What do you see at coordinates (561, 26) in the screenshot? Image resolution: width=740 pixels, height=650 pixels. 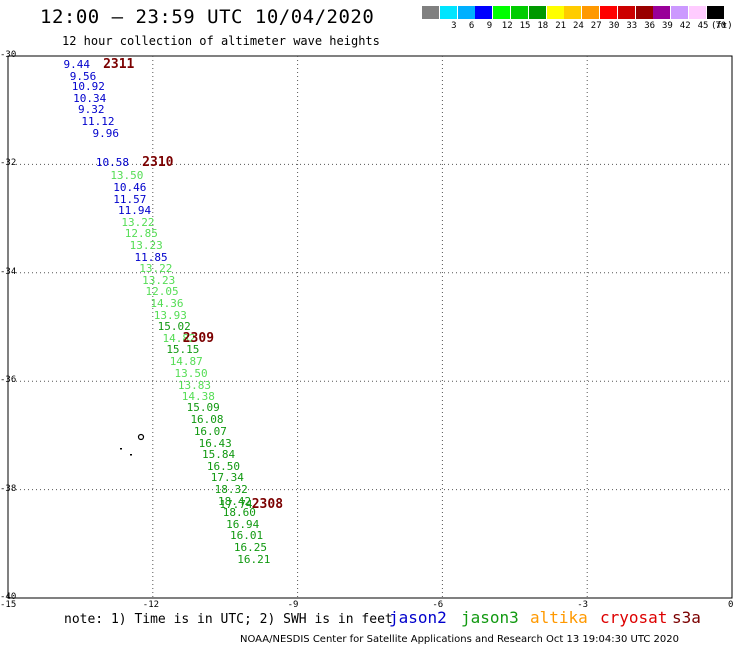 I see `legend-label: 21` at bounding box center [561, 26].